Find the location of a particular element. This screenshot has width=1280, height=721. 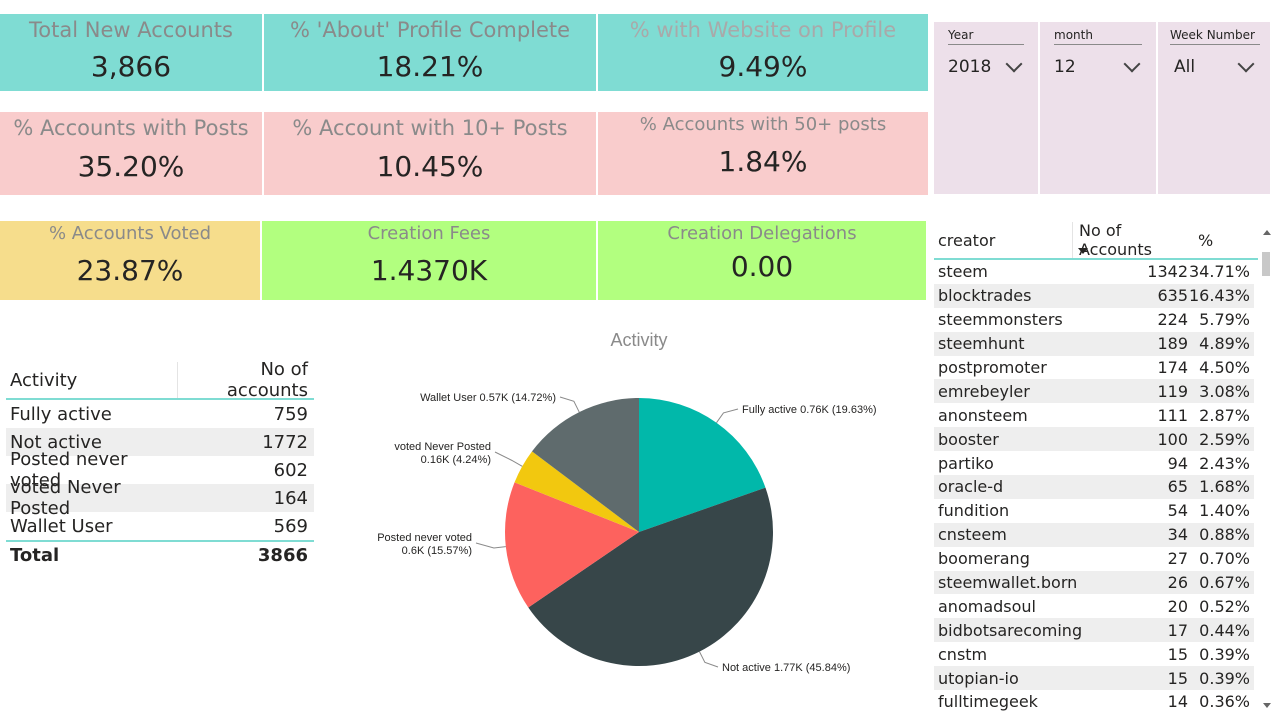

table-row: Fully active 759 is located at coordinates (160, 414).